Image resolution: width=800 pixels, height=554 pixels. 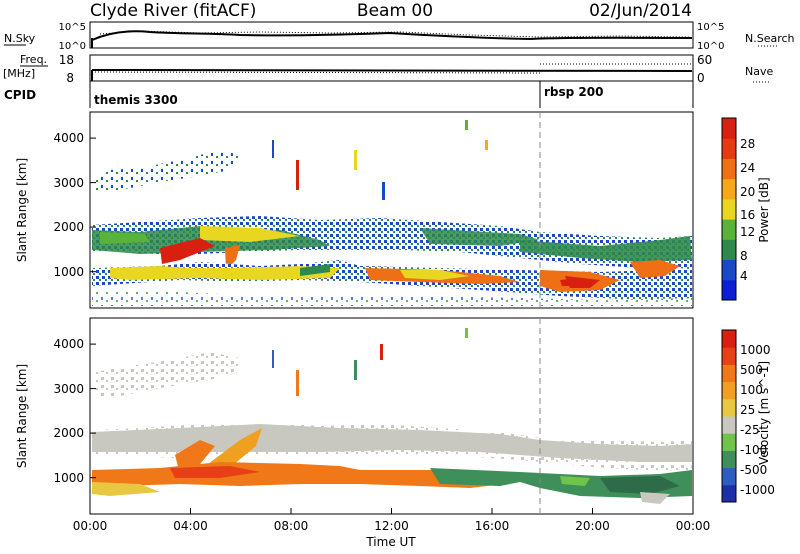 I want to click on station-title: Clyde River (fitACF), so click(x=173, y=11).